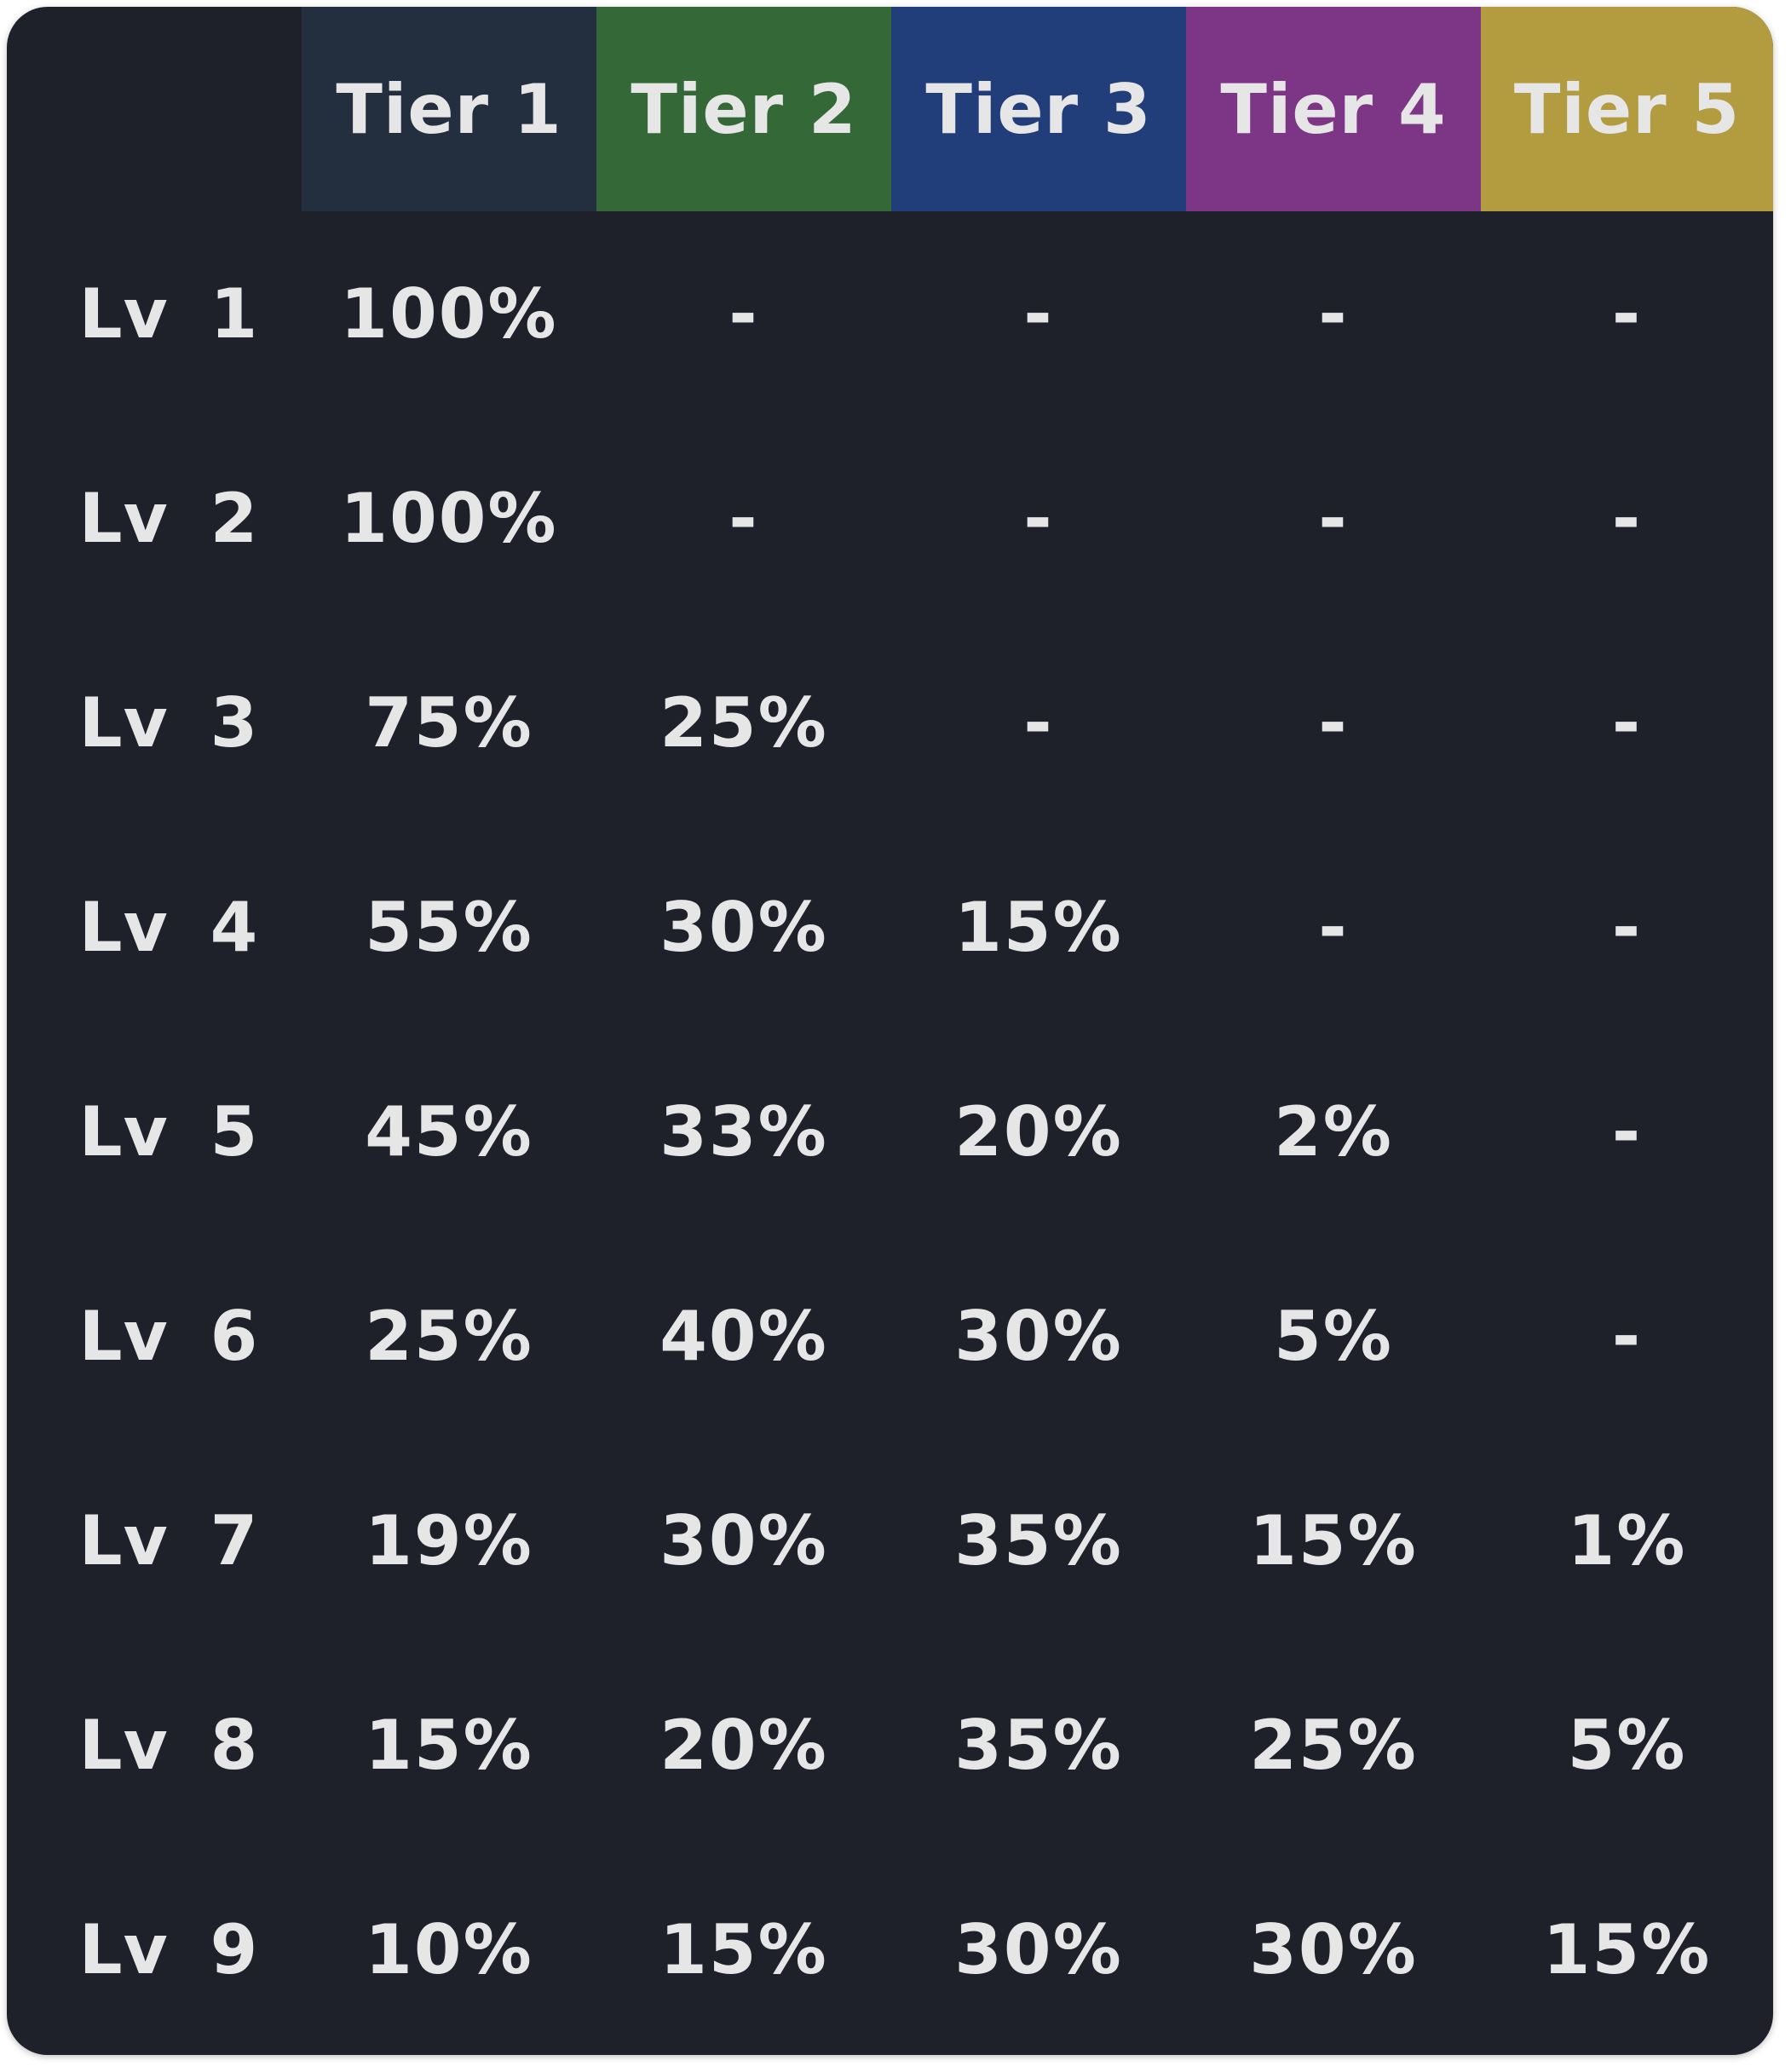 Image resolution: width=1791 pixels, height=2072 pixels. What do you see at coordinates (1333, 1131) in the screenshot?
I see `table-cell: 2%` at bounding box center [1333, 1131].